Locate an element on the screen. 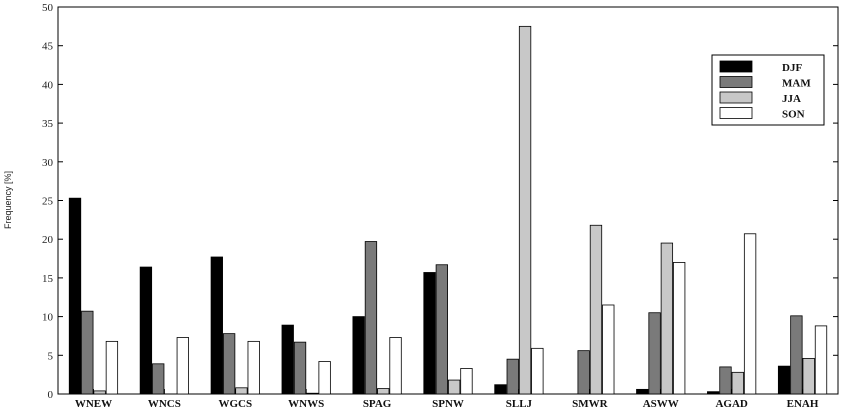 This screenshot has height=412, width=850. bar-mam-enah is located at coordinates (796, 355).